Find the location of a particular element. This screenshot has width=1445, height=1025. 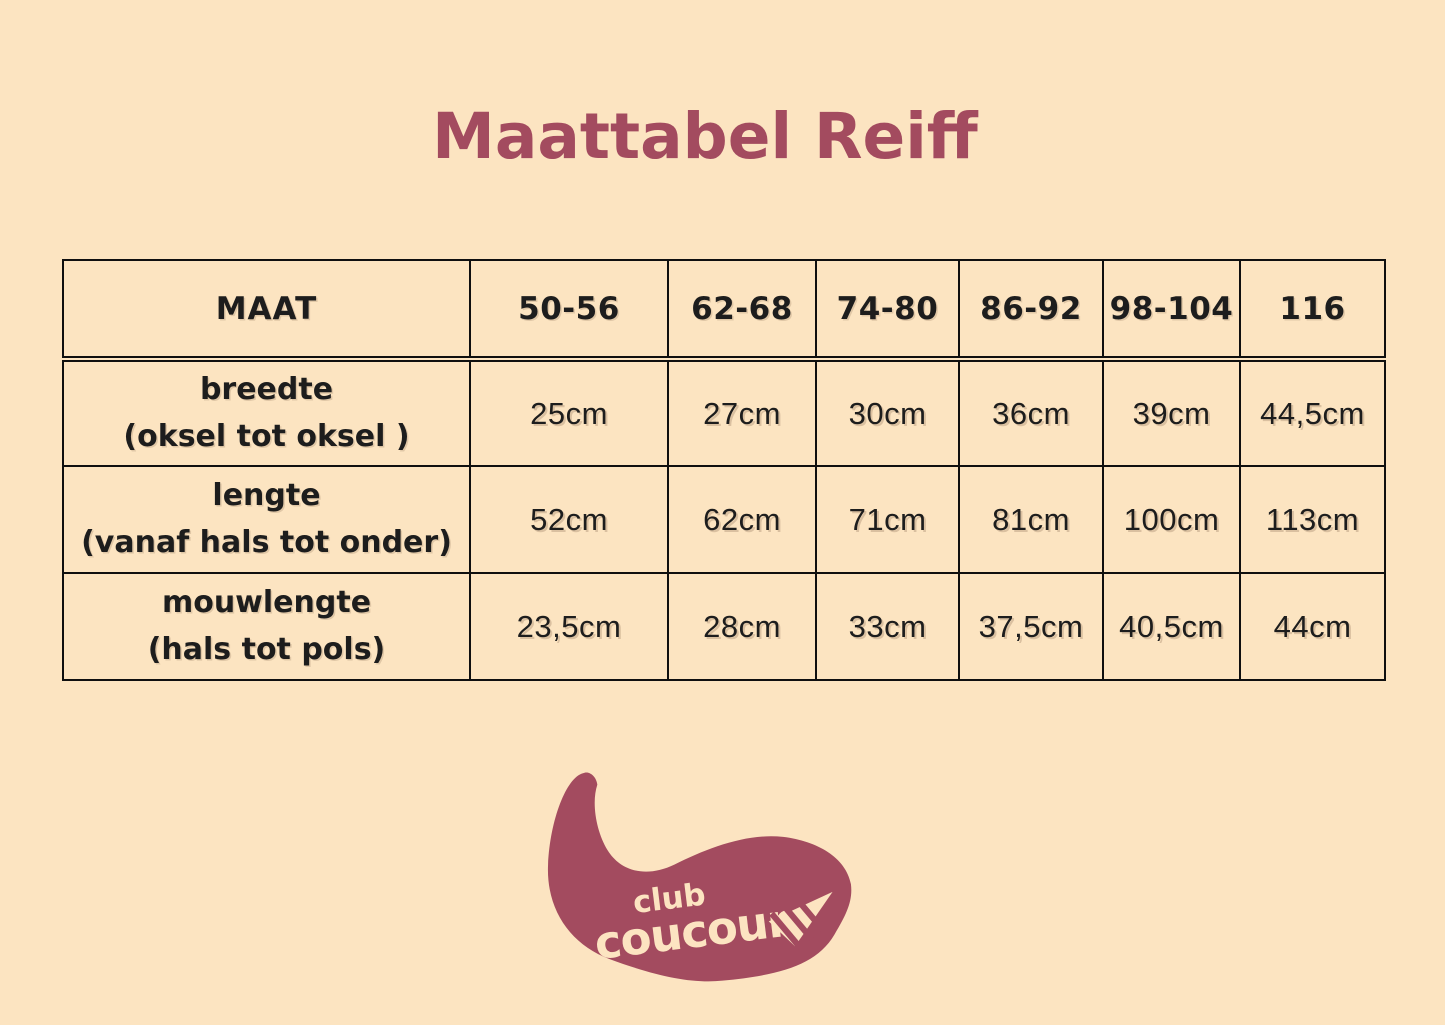

brand-logo: club coucoun is located at coordinates (699, 877).